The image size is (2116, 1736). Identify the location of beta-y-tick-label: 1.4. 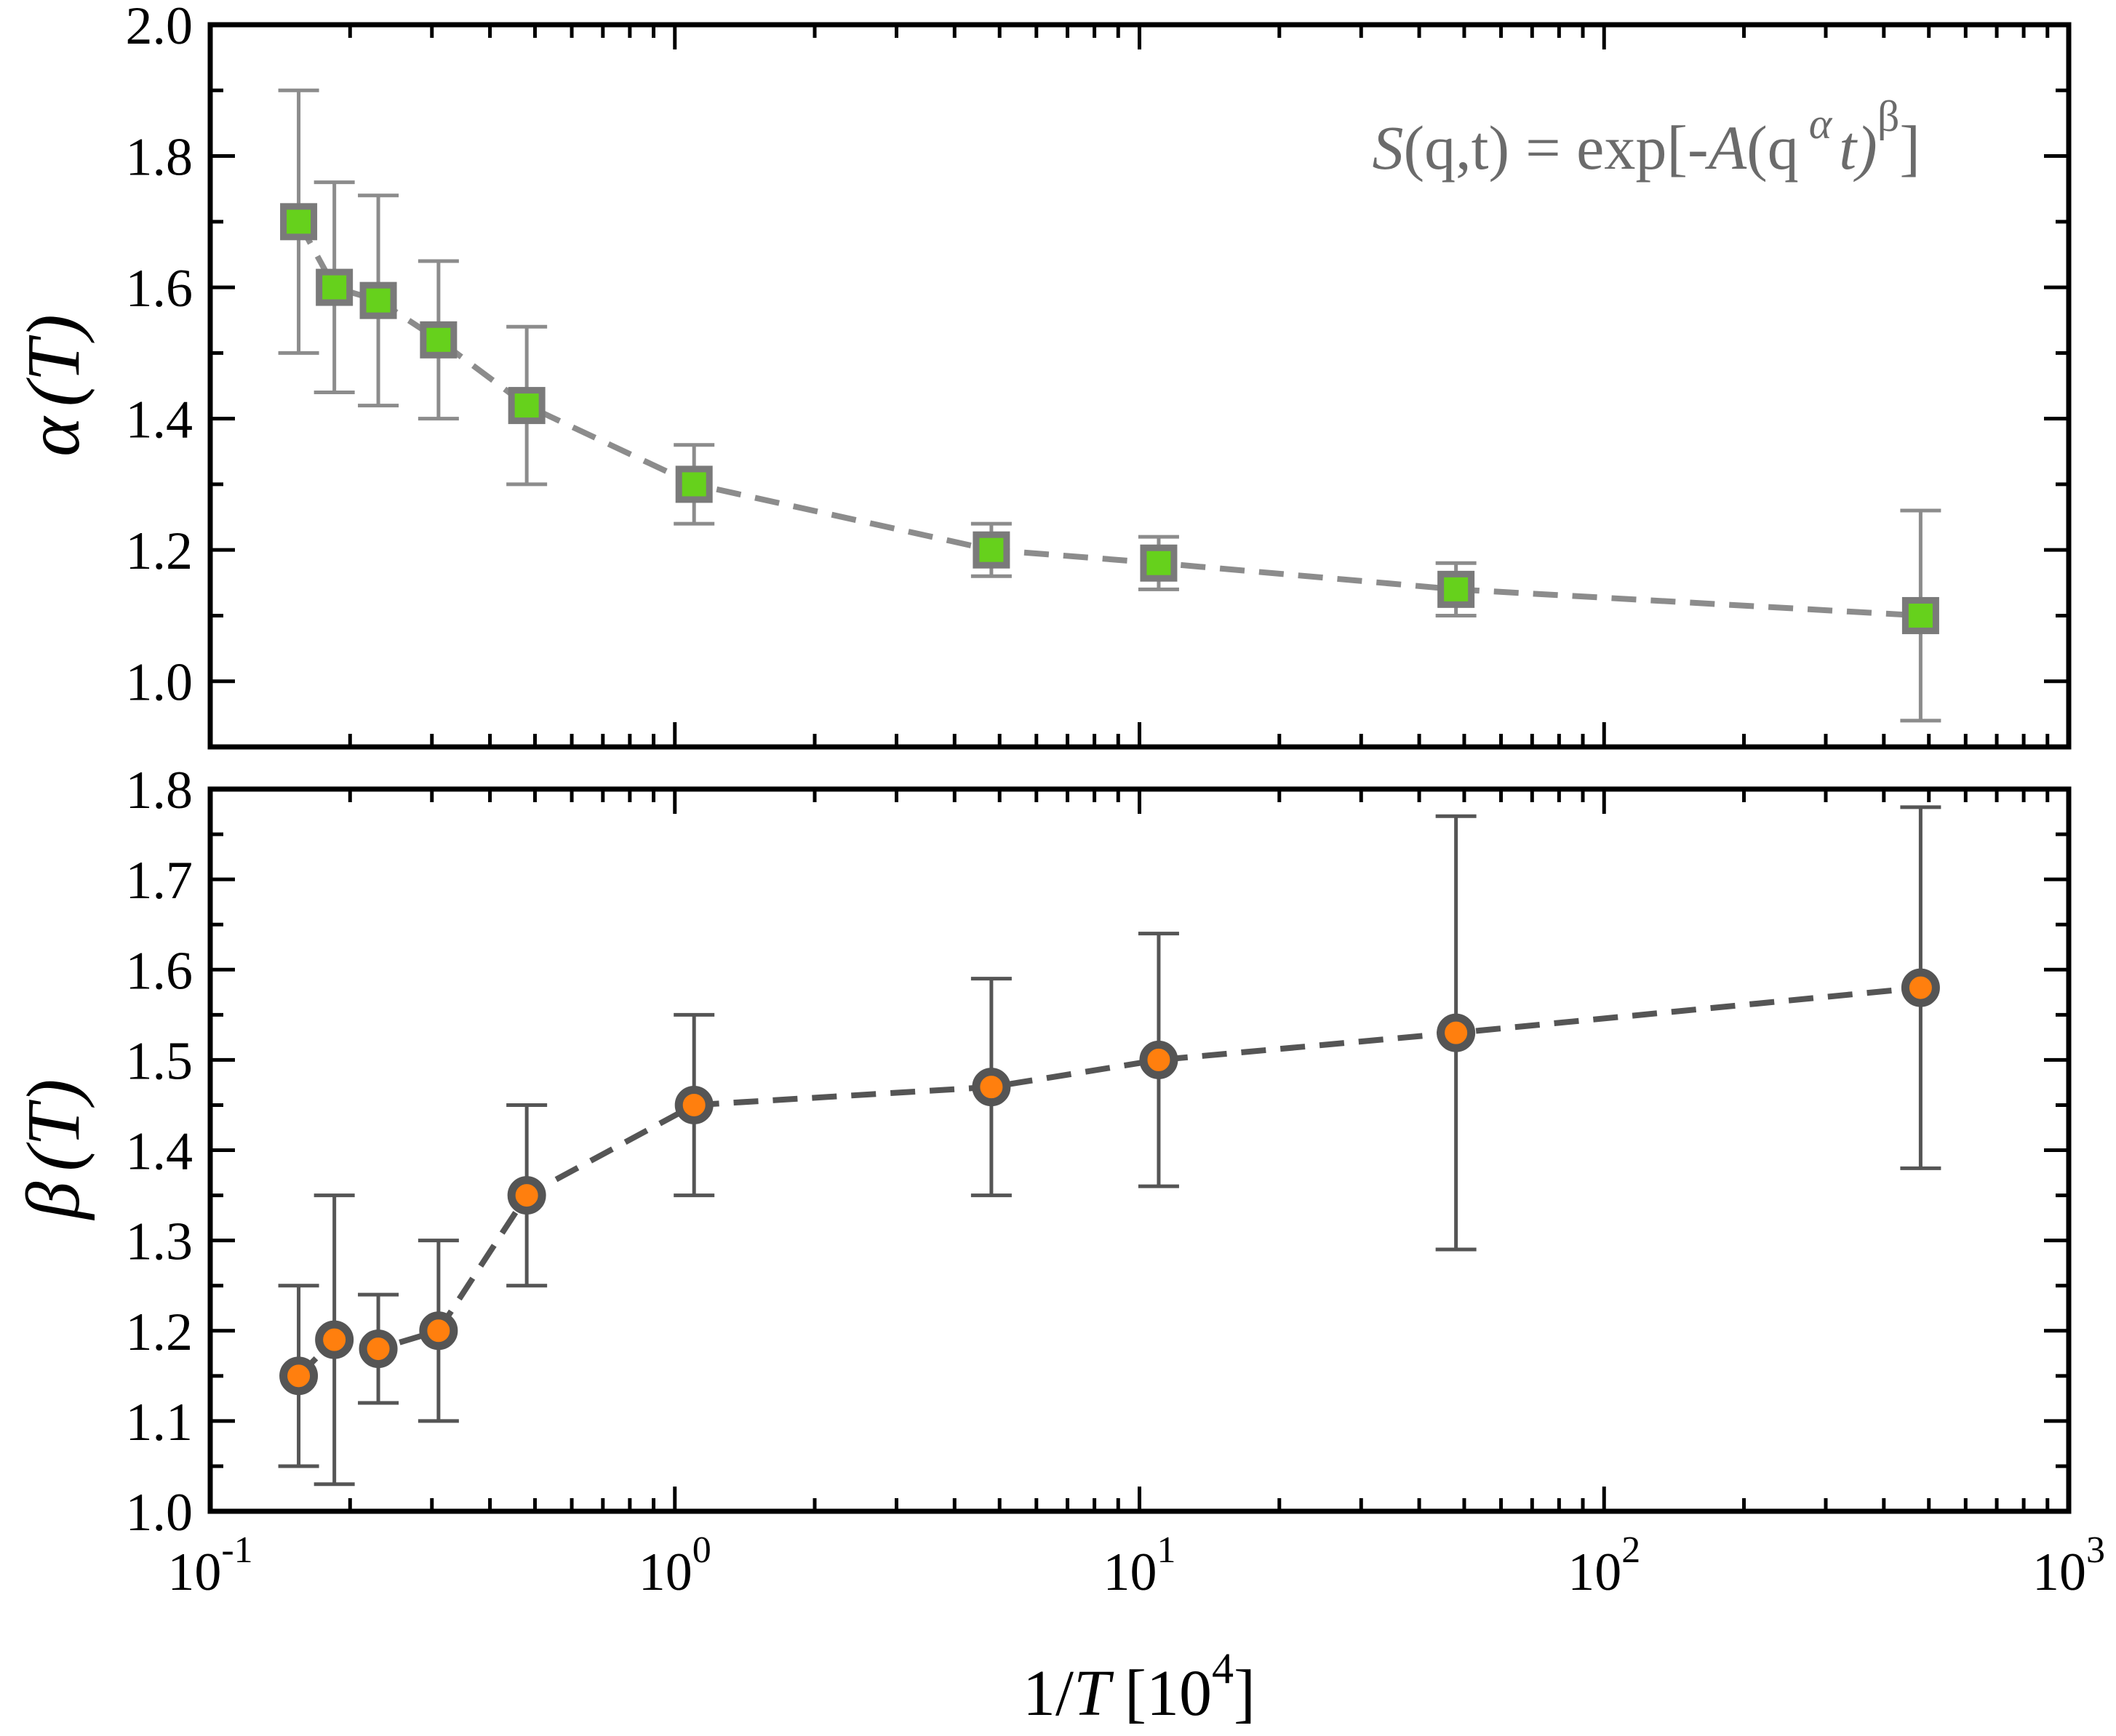
(160, 1152).